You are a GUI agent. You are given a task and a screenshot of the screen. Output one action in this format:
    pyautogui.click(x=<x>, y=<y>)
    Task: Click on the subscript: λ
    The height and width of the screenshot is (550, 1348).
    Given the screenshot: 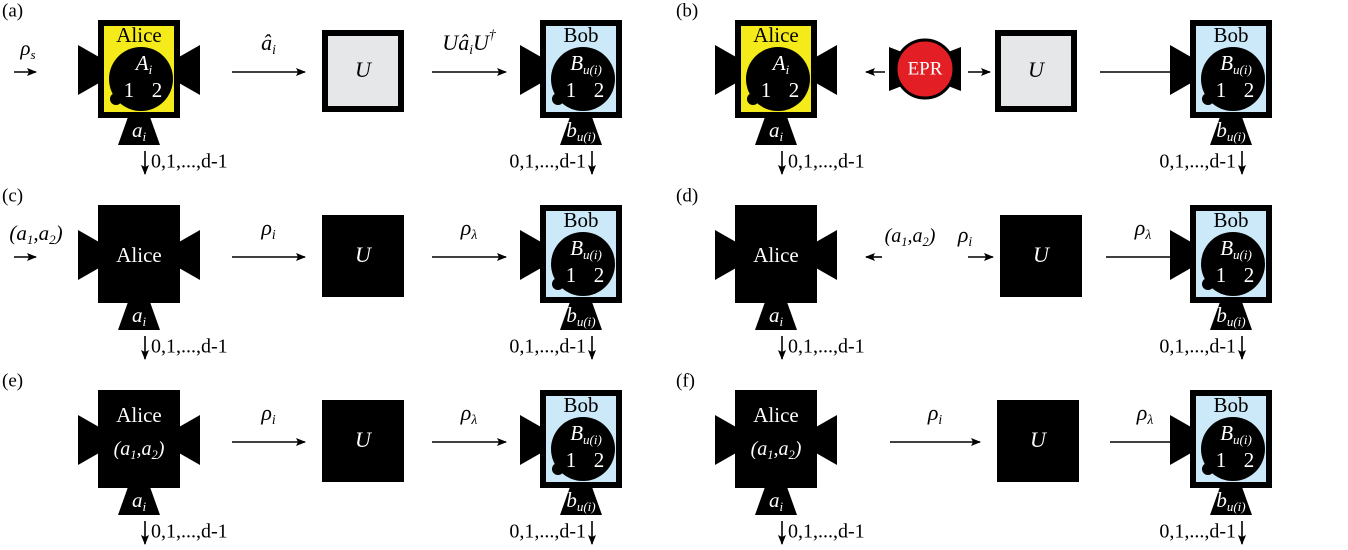 What is the action you would take?
    pyautogui.click(x=1147, y=234)
    